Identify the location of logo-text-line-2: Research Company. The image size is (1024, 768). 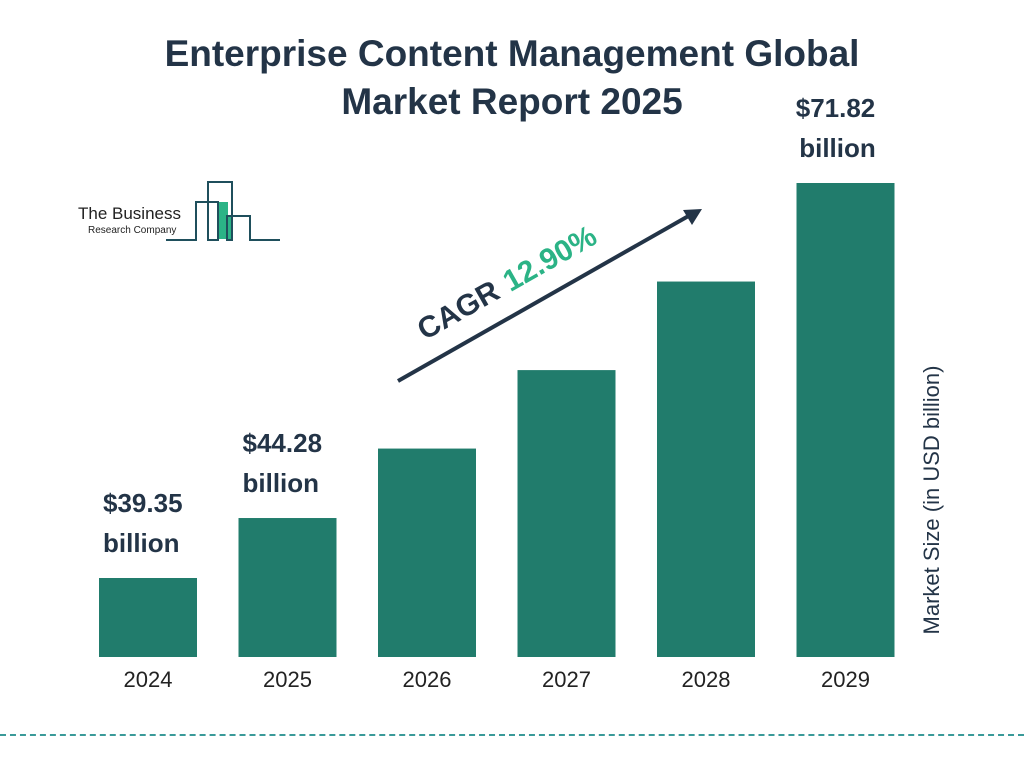
(132, 230).